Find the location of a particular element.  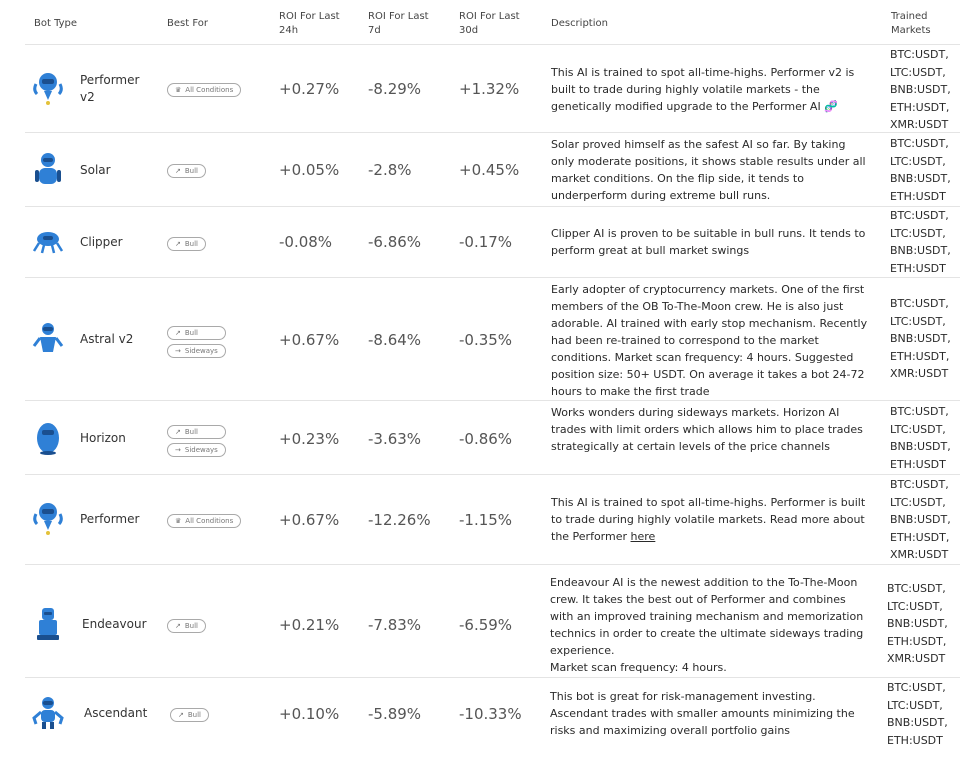

bot-type-cell: Horizon is located at coordinates (78, 438).